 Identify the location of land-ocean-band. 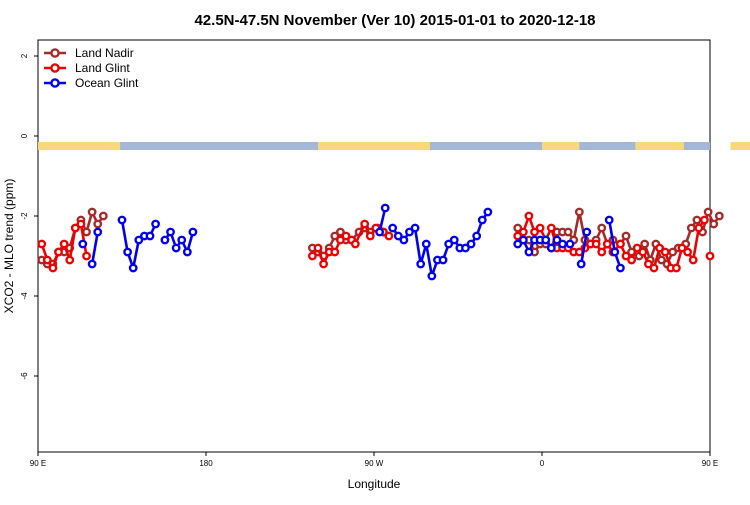
(394, 146).